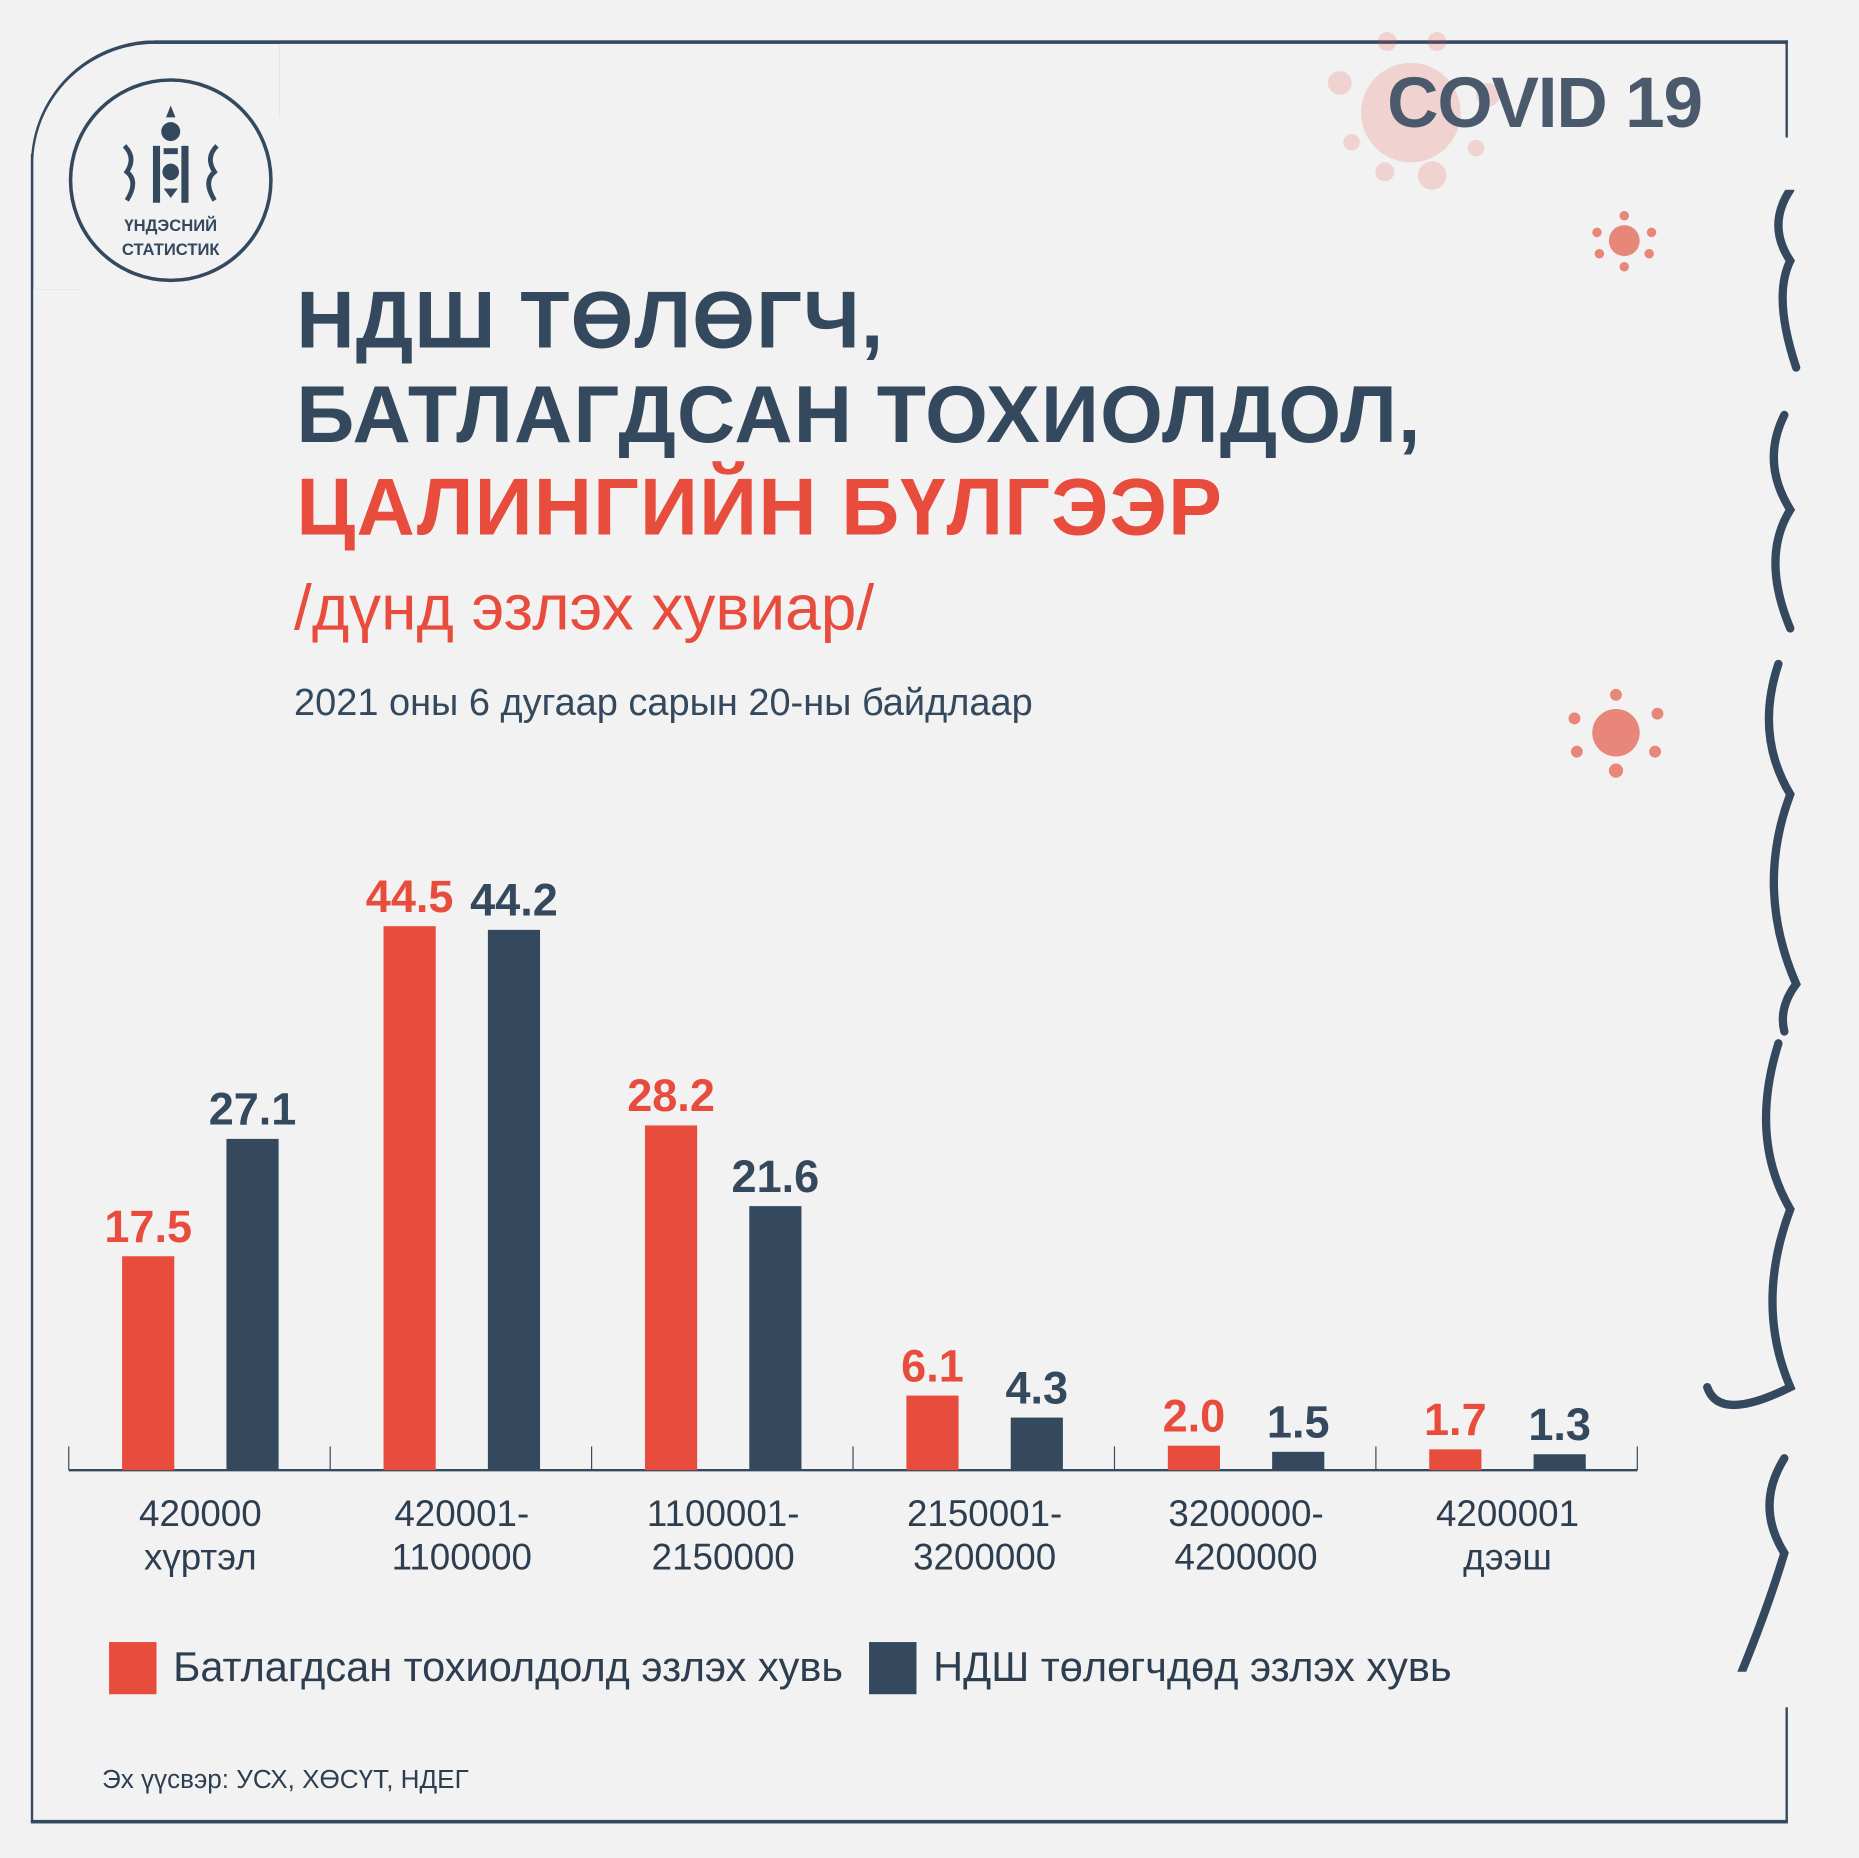 The height and width of the screenshot is (1858, 1859). What do you see at coordinates (1192, 1667) in the screenshot?
I see `legend-label-payers: НДШ төлөгчдөд эзлэх хувь` at bounding box center [1192, 1667].